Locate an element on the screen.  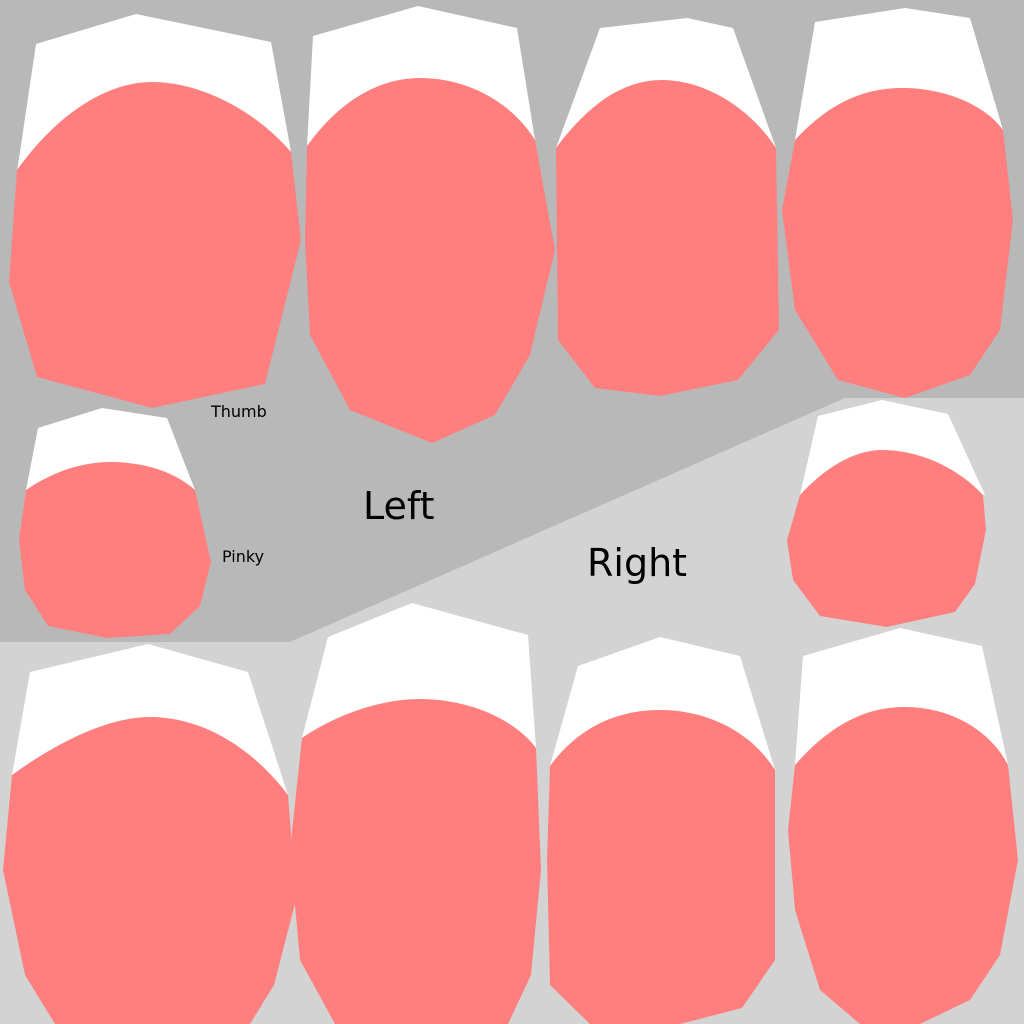
left-middle-nail is located at coordinates (667, 207).